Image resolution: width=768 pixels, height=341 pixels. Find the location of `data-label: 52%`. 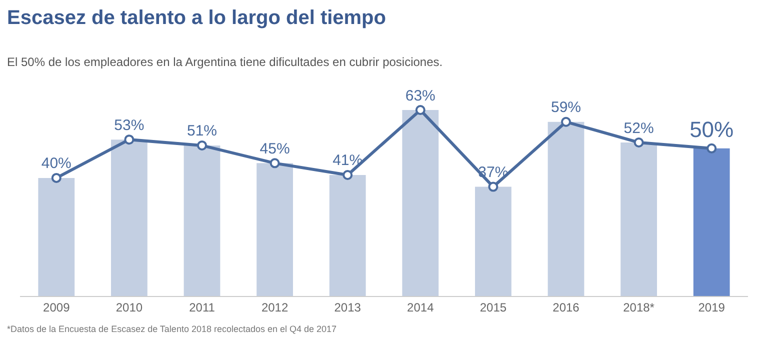

data-label: 52% is located at coordinates (639, 128).